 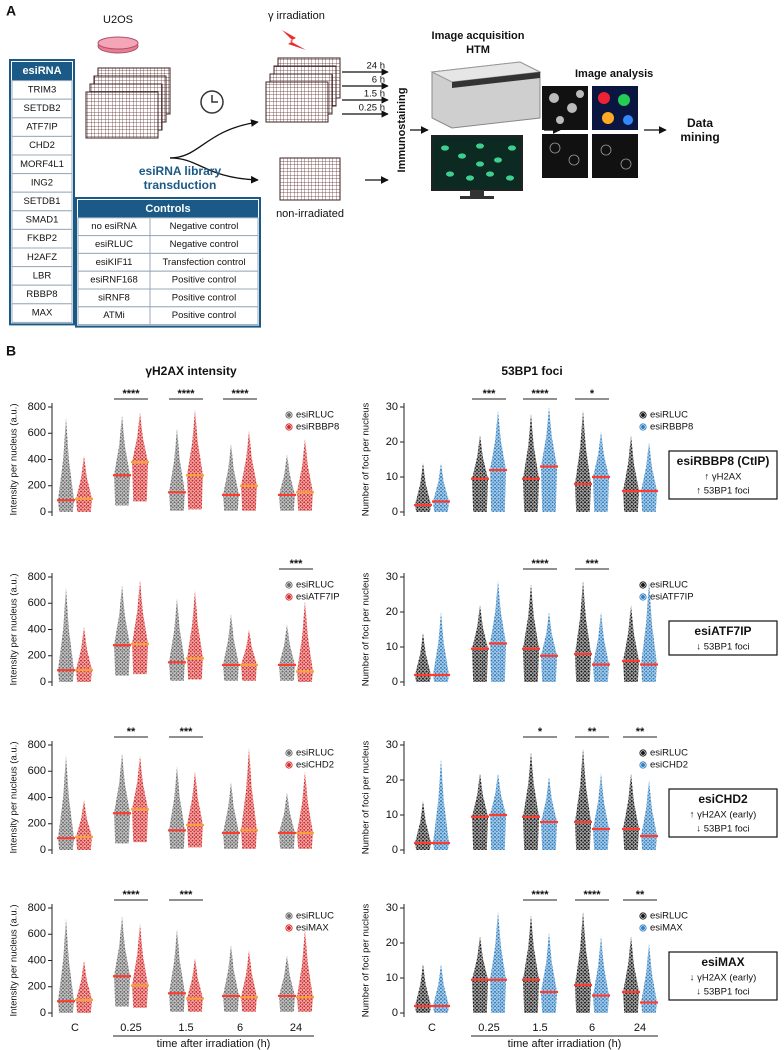 I want to click on dish-top, so click(x=118, y=43).